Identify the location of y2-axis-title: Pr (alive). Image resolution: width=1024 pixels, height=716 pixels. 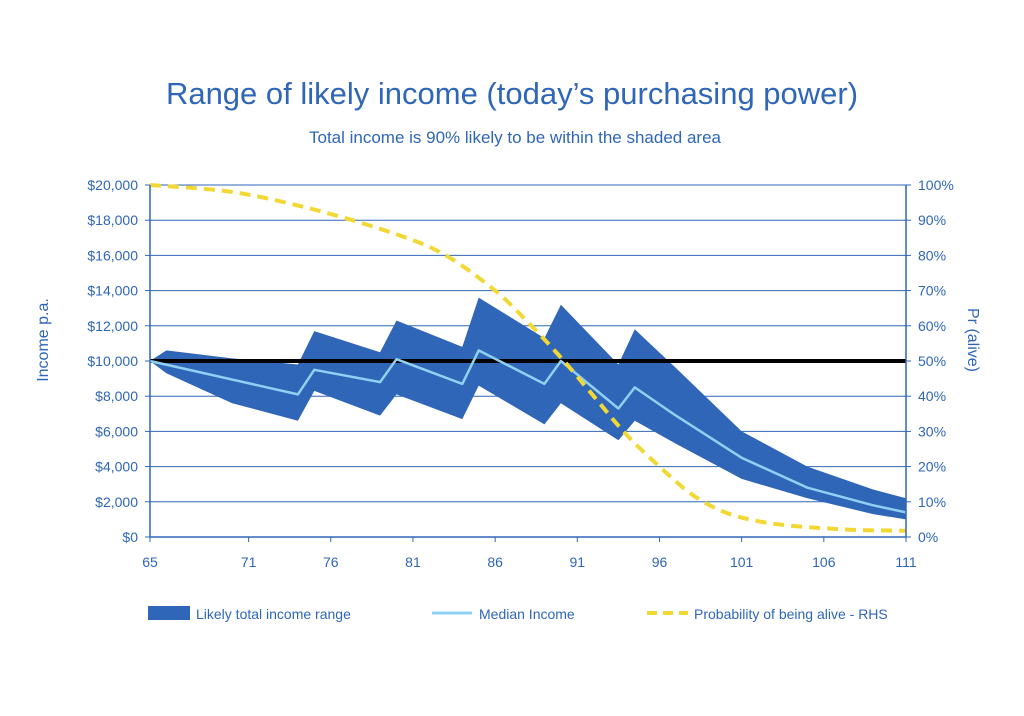
(972, 340).